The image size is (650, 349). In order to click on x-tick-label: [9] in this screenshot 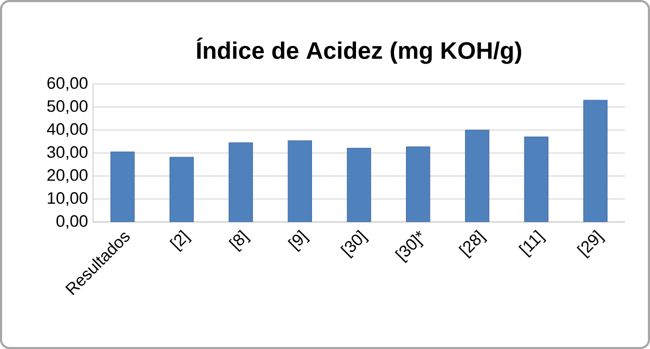, I will do `click(299, 241)`.